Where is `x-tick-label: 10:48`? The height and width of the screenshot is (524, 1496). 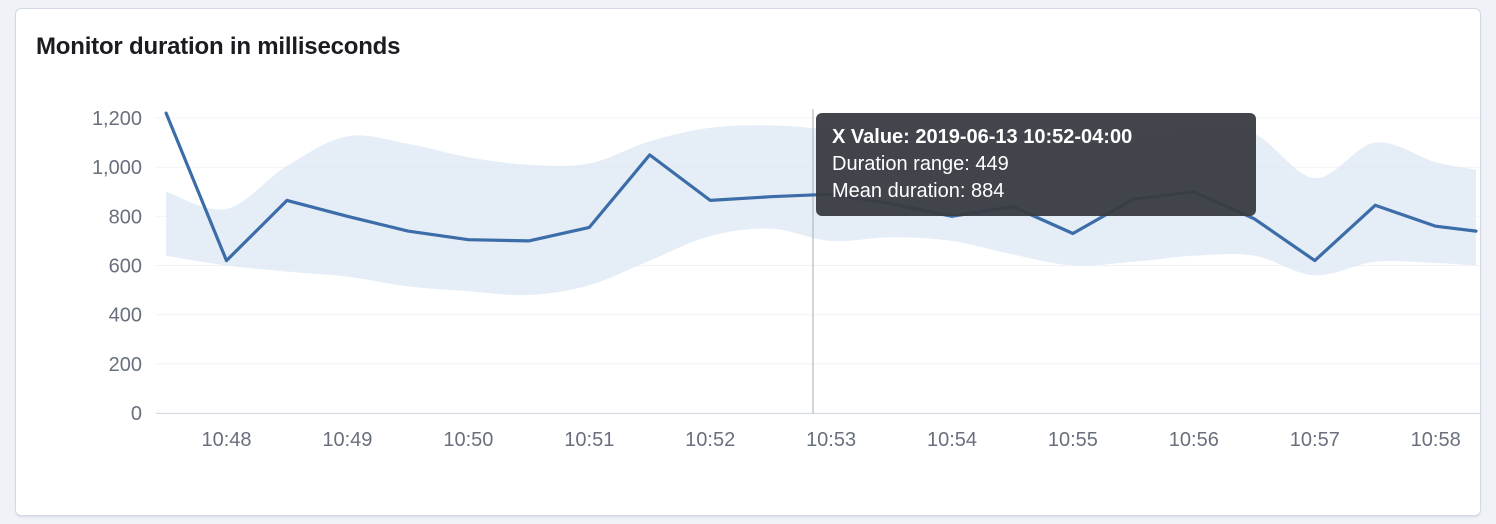 x-tick-label: 10:48 is located at coordinates (226, 440).